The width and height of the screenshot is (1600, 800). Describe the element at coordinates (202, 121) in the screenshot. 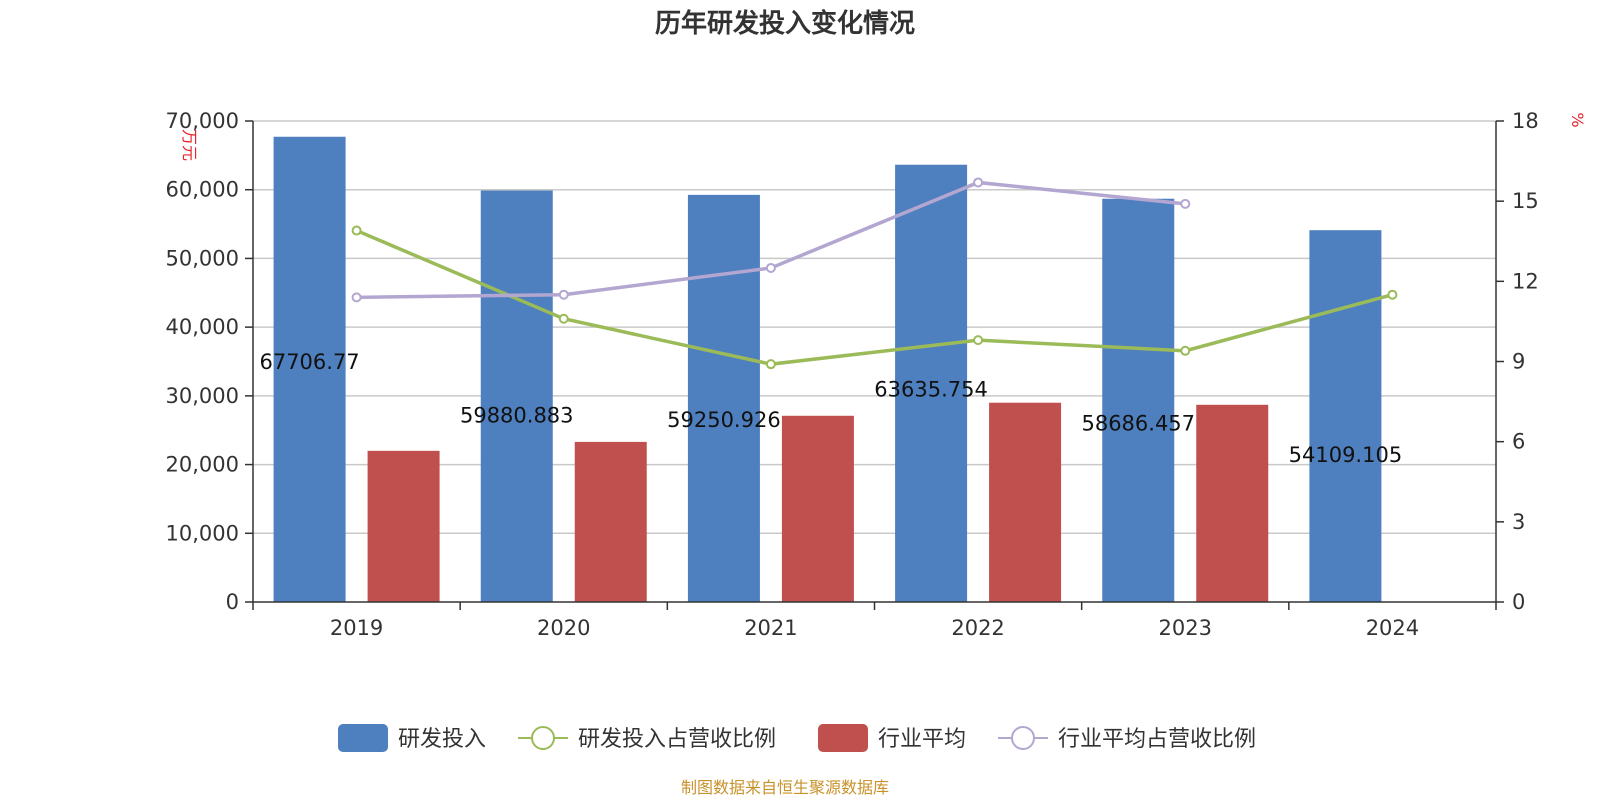

I see `y-left-tick-label: 70,000` at that location.